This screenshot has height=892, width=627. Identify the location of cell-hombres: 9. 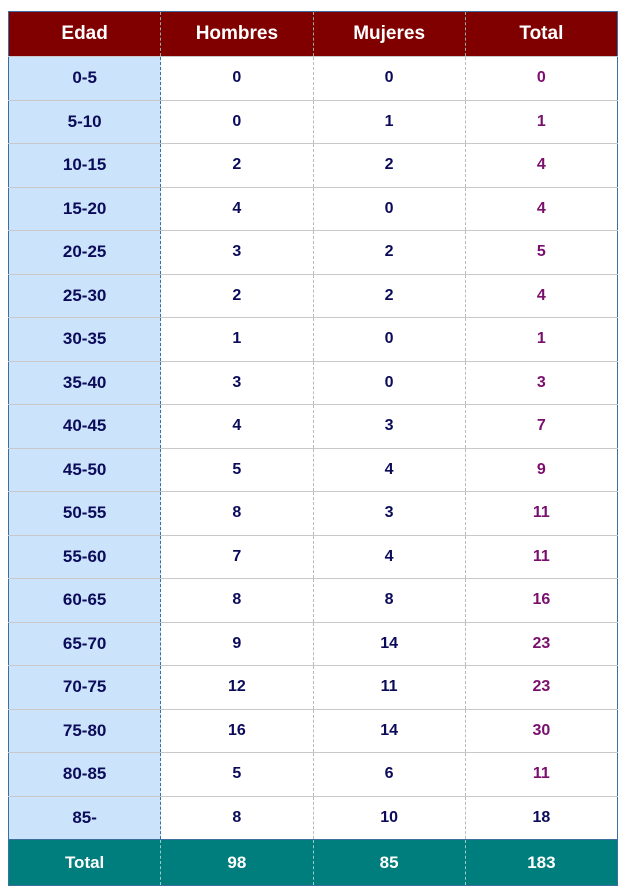
(236, 643).